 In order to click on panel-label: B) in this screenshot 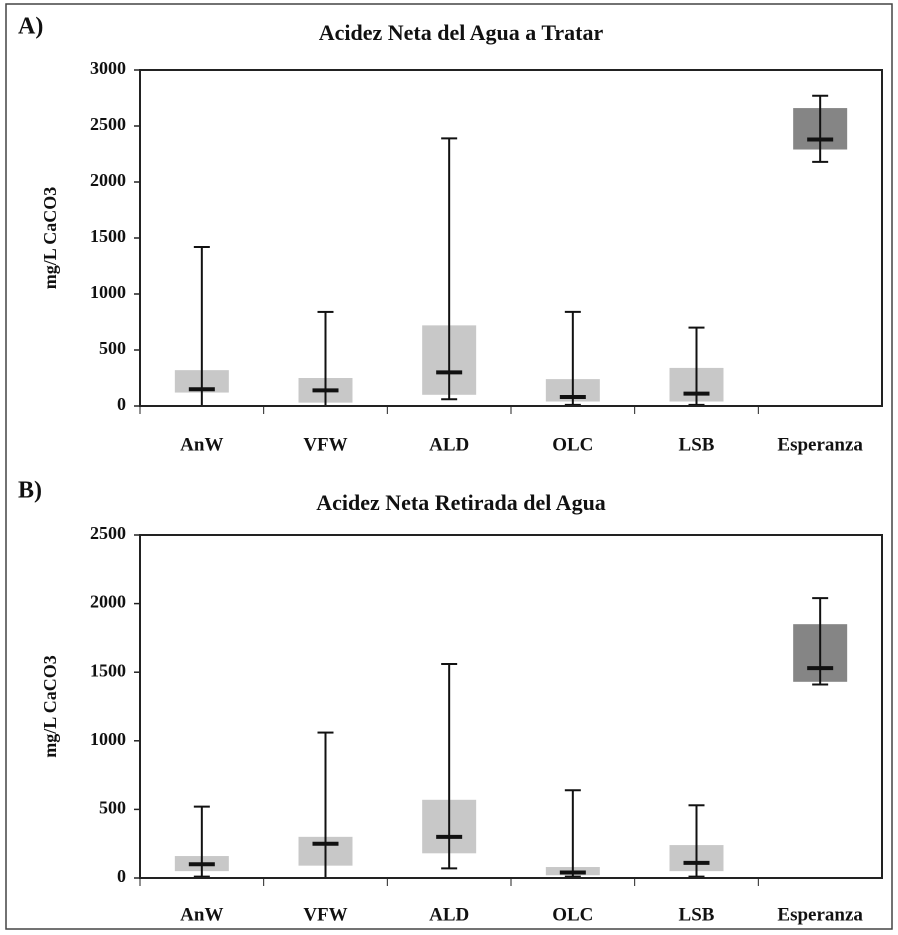, I will do `click(30, 491)`.